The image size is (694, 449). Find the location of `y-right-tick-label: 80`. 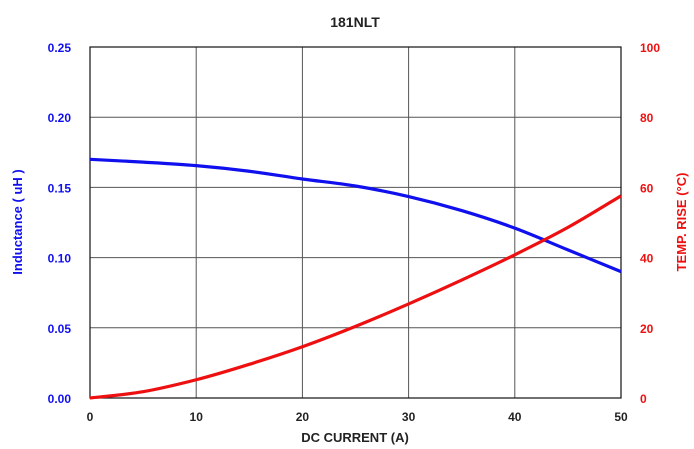

y-right-tick-label: 80 is located at coordinates (647, 118).